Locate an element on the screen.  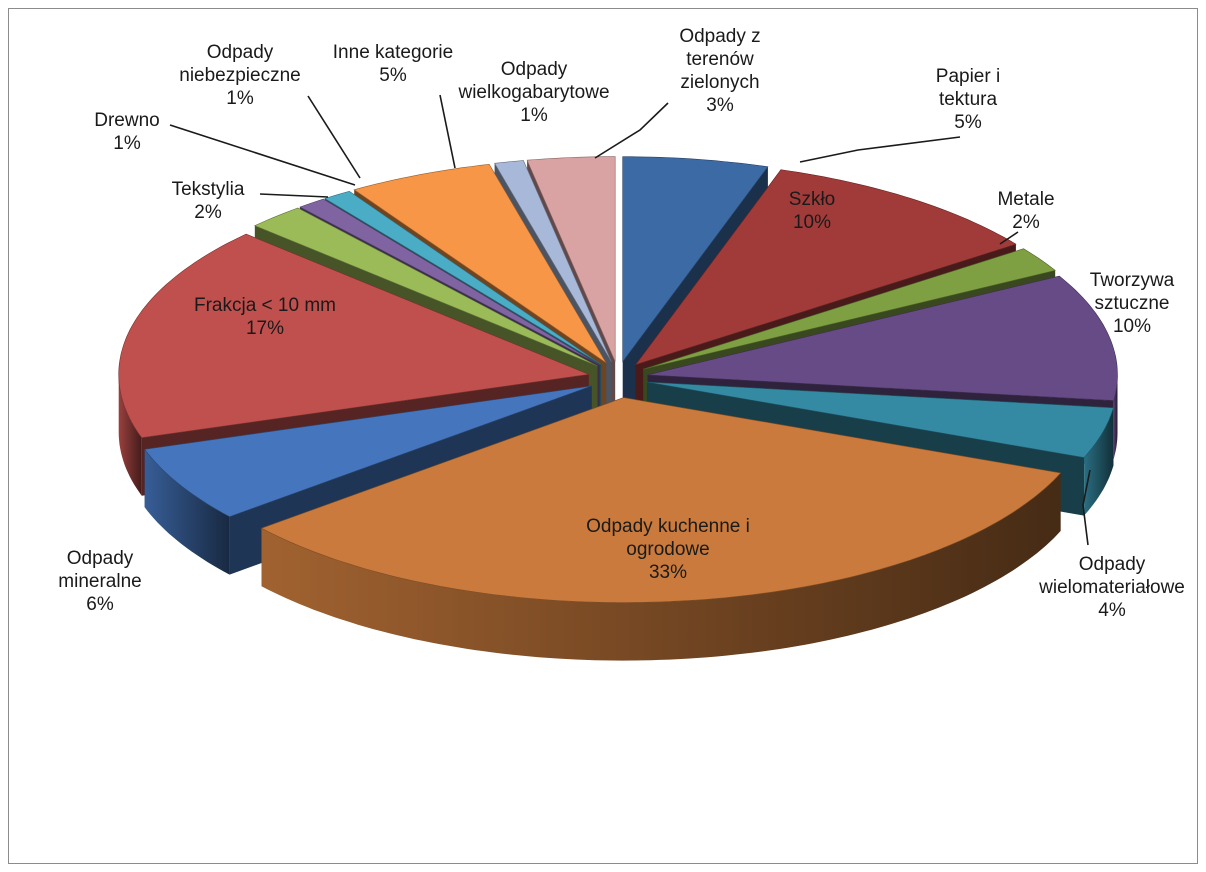
slice-label-line-5-1: ogrodowe is located at coordinates (667, 549).